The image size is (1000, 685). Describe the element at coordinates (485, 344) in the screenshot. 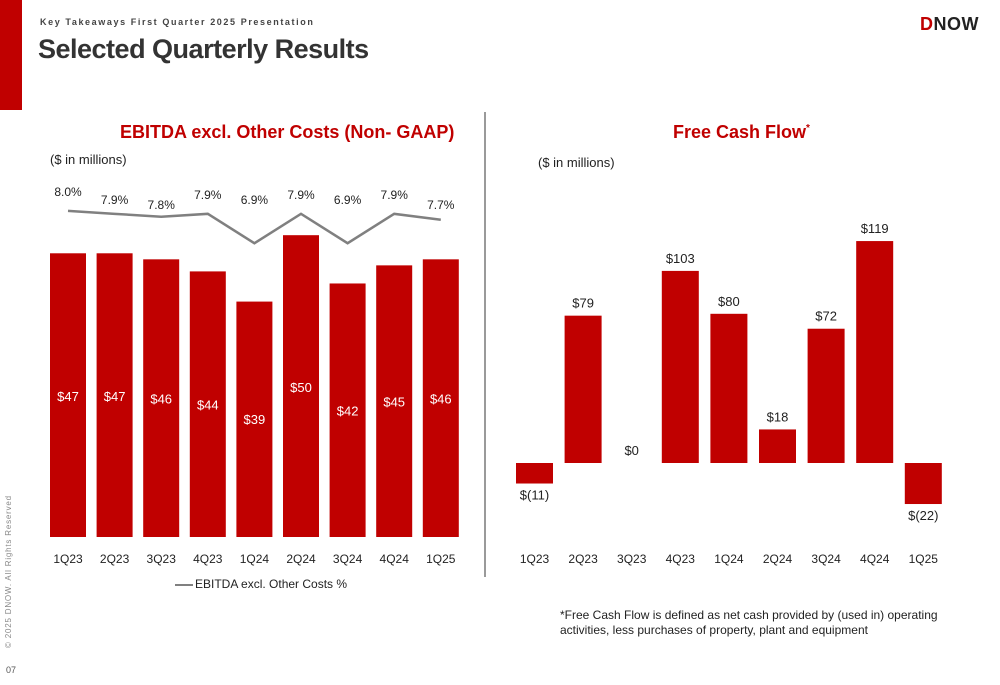

I see `chart-divider` at that location.